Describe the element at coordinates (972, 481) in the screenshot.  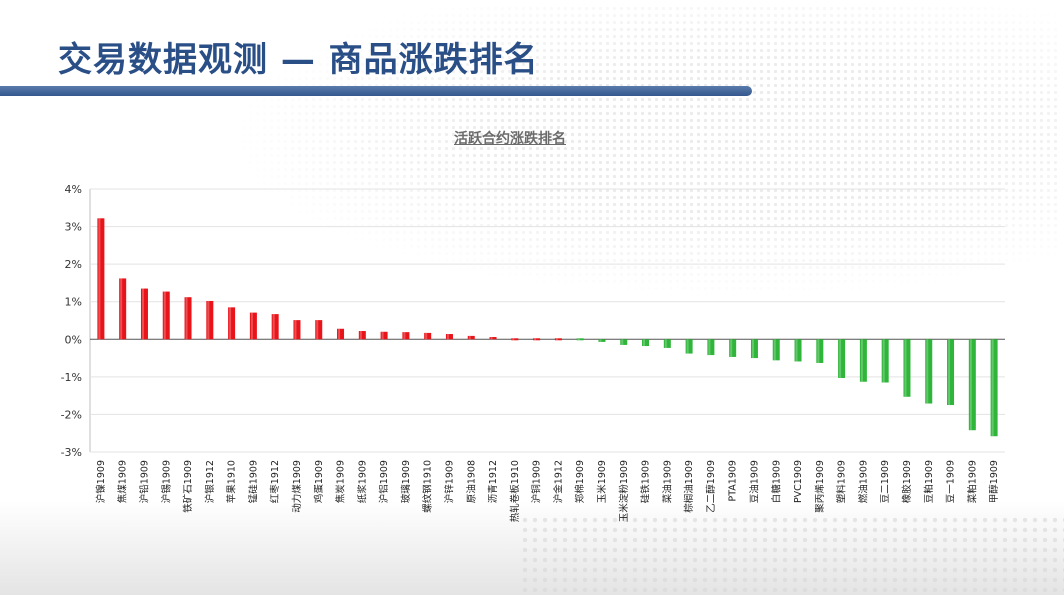
I see `x-tick-label: 菜粕1909` at that location.